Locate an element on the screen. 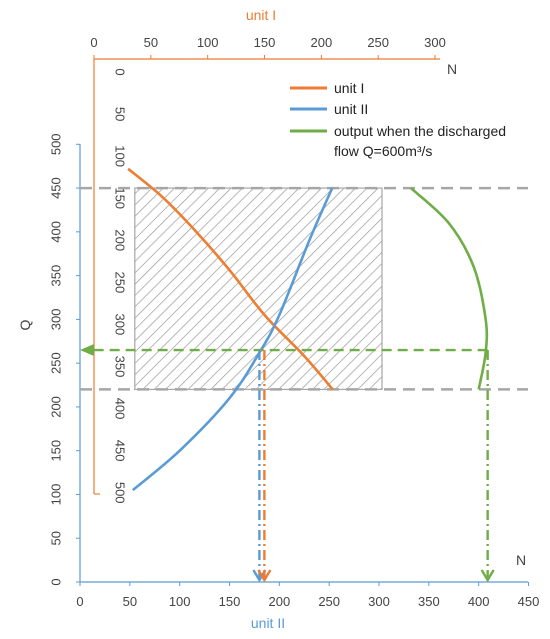 The width and height of the screenshot is (550, 639). series-line-unit-i is located at coordinates (230, 279).